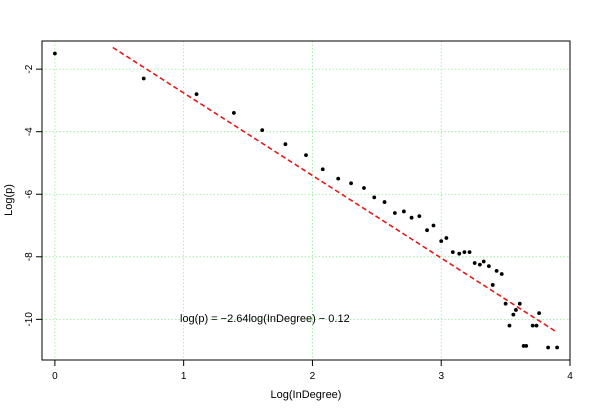  Describe the element at coordinates (55, 376) in the screenshot. I see `x-tick-label: 0` at that location.